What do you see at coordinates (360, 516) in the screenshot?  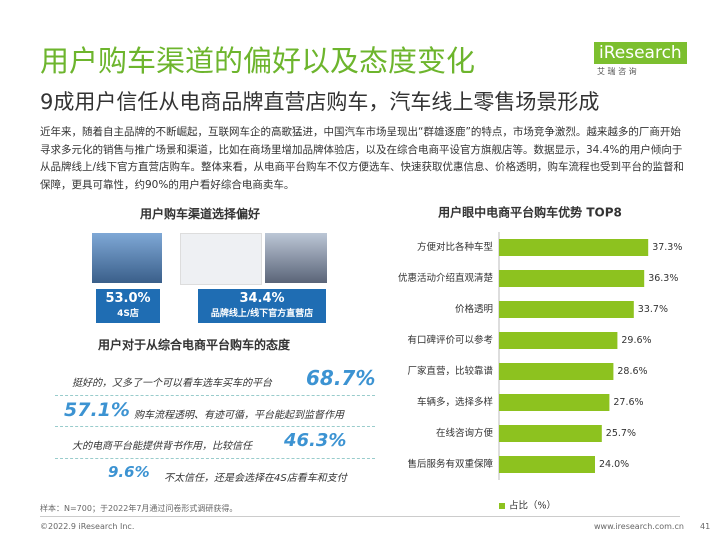 I see `footer-line` at bounding box center [360, 516].